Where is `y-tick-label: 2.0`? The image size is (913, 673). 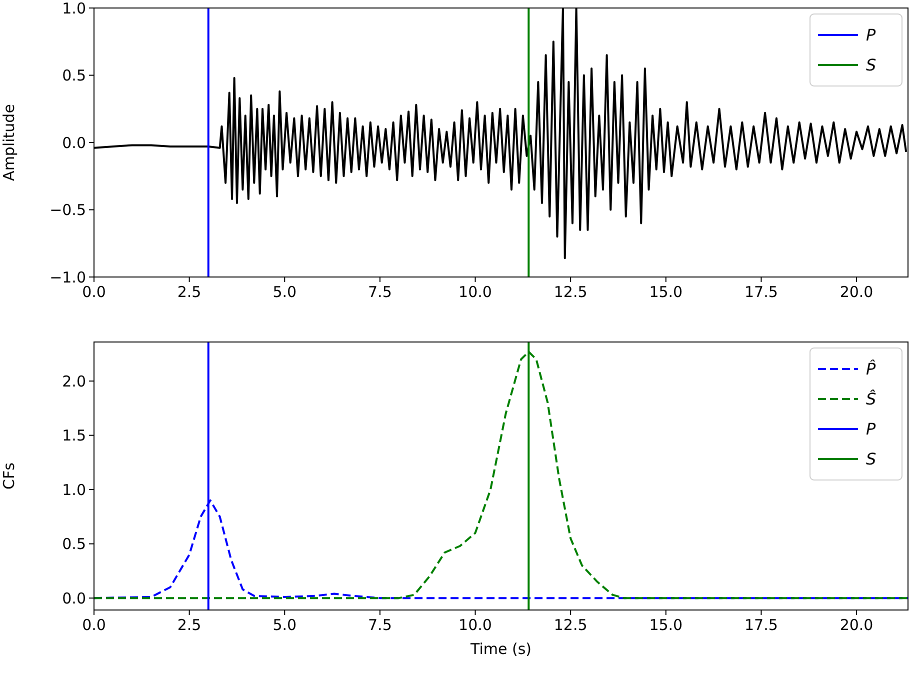
y-tick-label: 2.0 is located at coordinates (74, 381).